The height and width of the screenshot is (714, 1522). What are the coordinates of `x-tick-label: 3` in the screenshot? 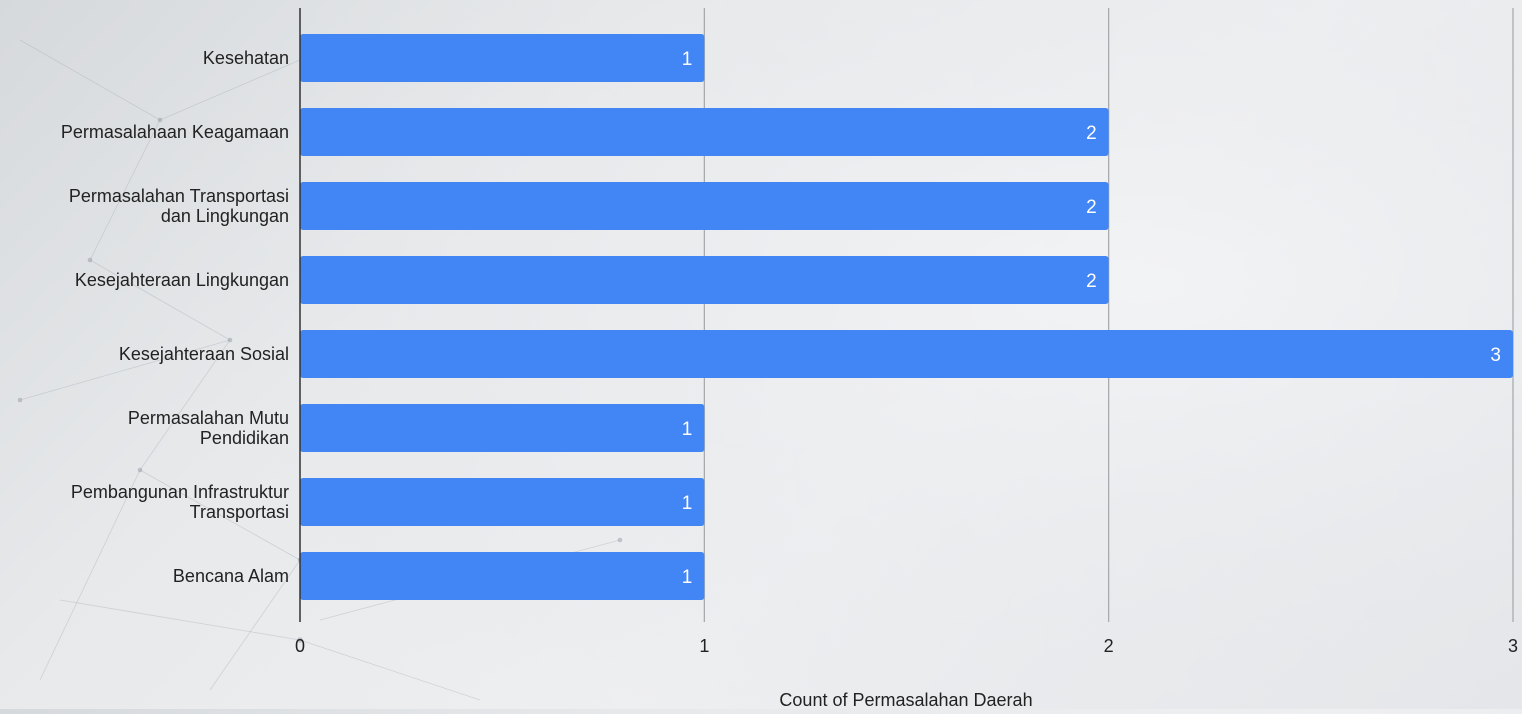 It's located at (1513, 646).